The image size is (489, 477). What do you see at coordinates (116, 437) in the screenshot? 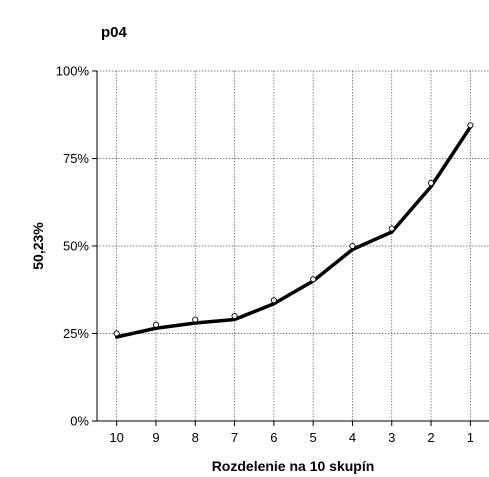
I see `x-tick-label: 10` at bounding box center [116, 437].